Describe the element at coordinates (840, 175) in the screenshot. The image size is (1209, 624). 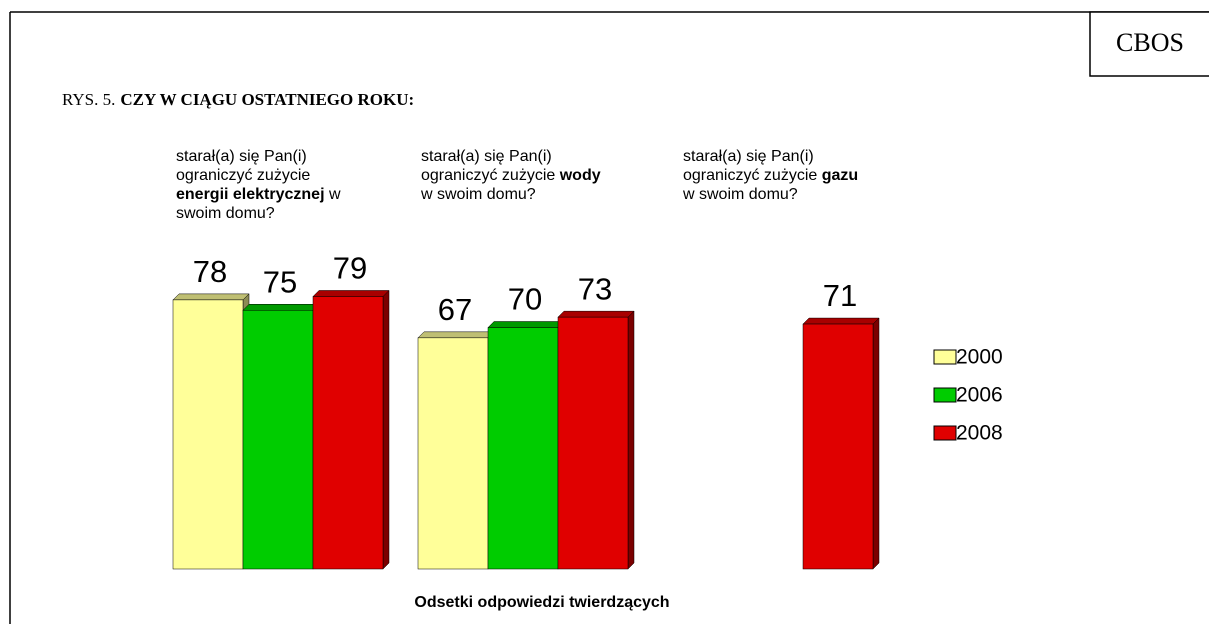
I see `category-label-part: gazu` at that location.